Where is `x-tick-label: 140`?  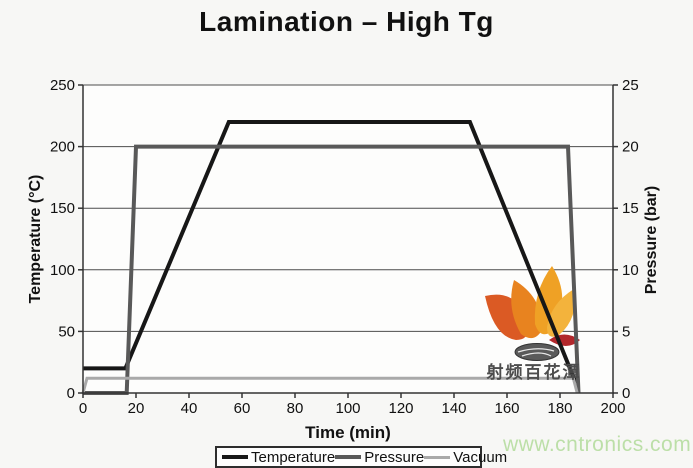 x-tick-label: 140 is located at coordinates (453, 408).